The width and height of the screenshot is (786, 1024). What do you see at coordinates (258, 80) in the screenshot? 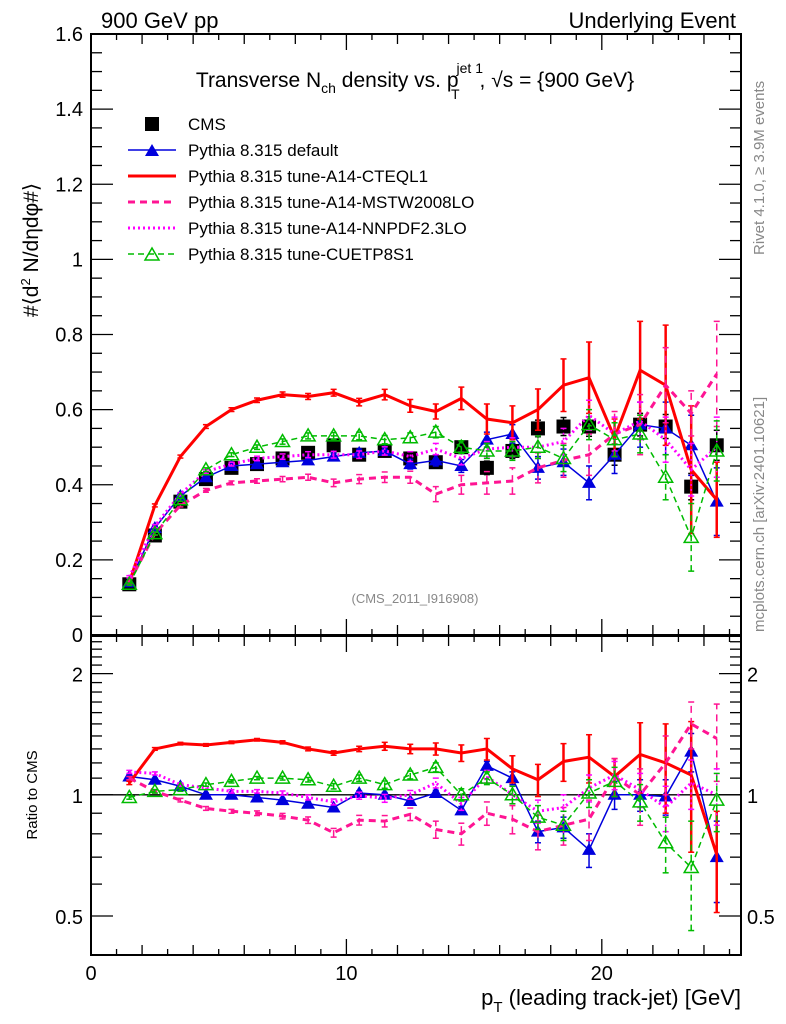
I see `title-pre: Transverse N` at bounding box center [258, 80].